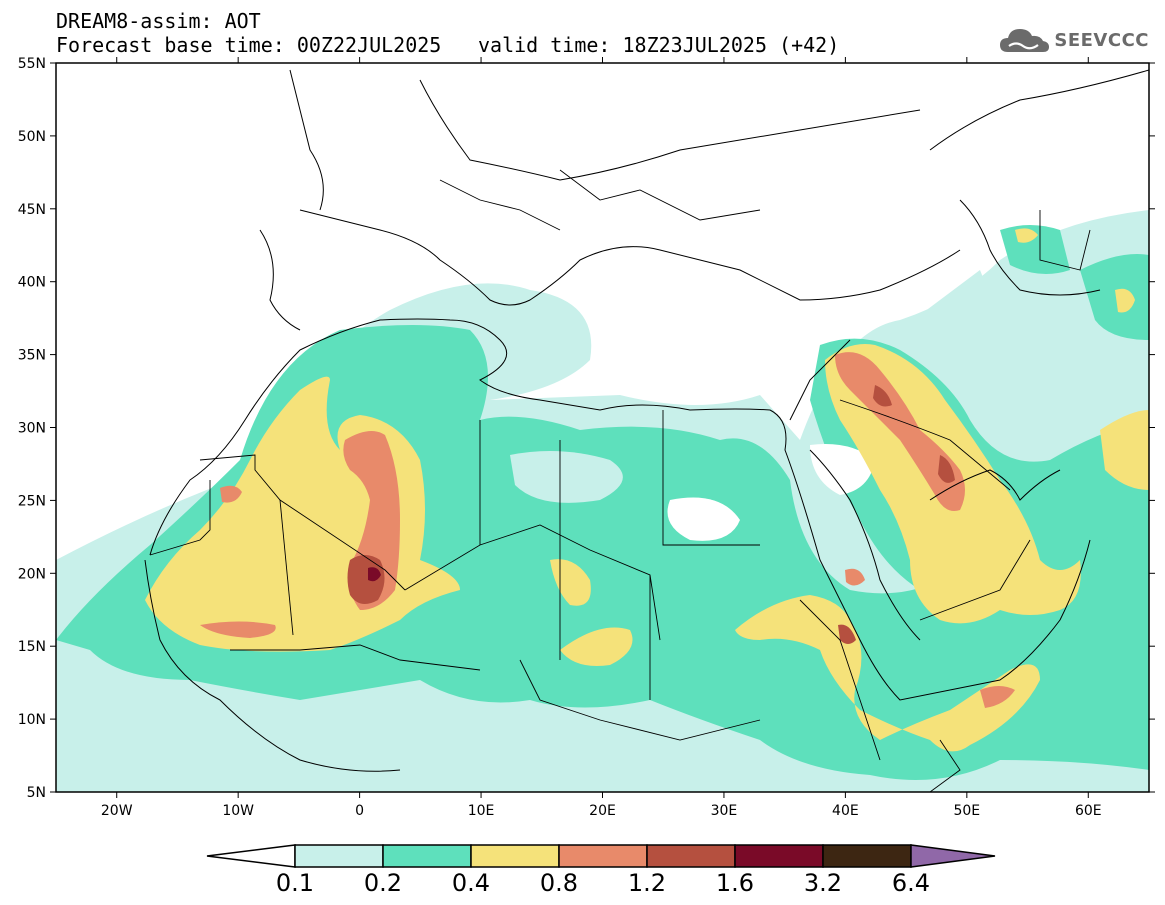 This screenshot has width=1165, height=905. Describe the element at coordinates (32, 64) in the screenshot. I see `lat-tick-label: 55N` at that location.